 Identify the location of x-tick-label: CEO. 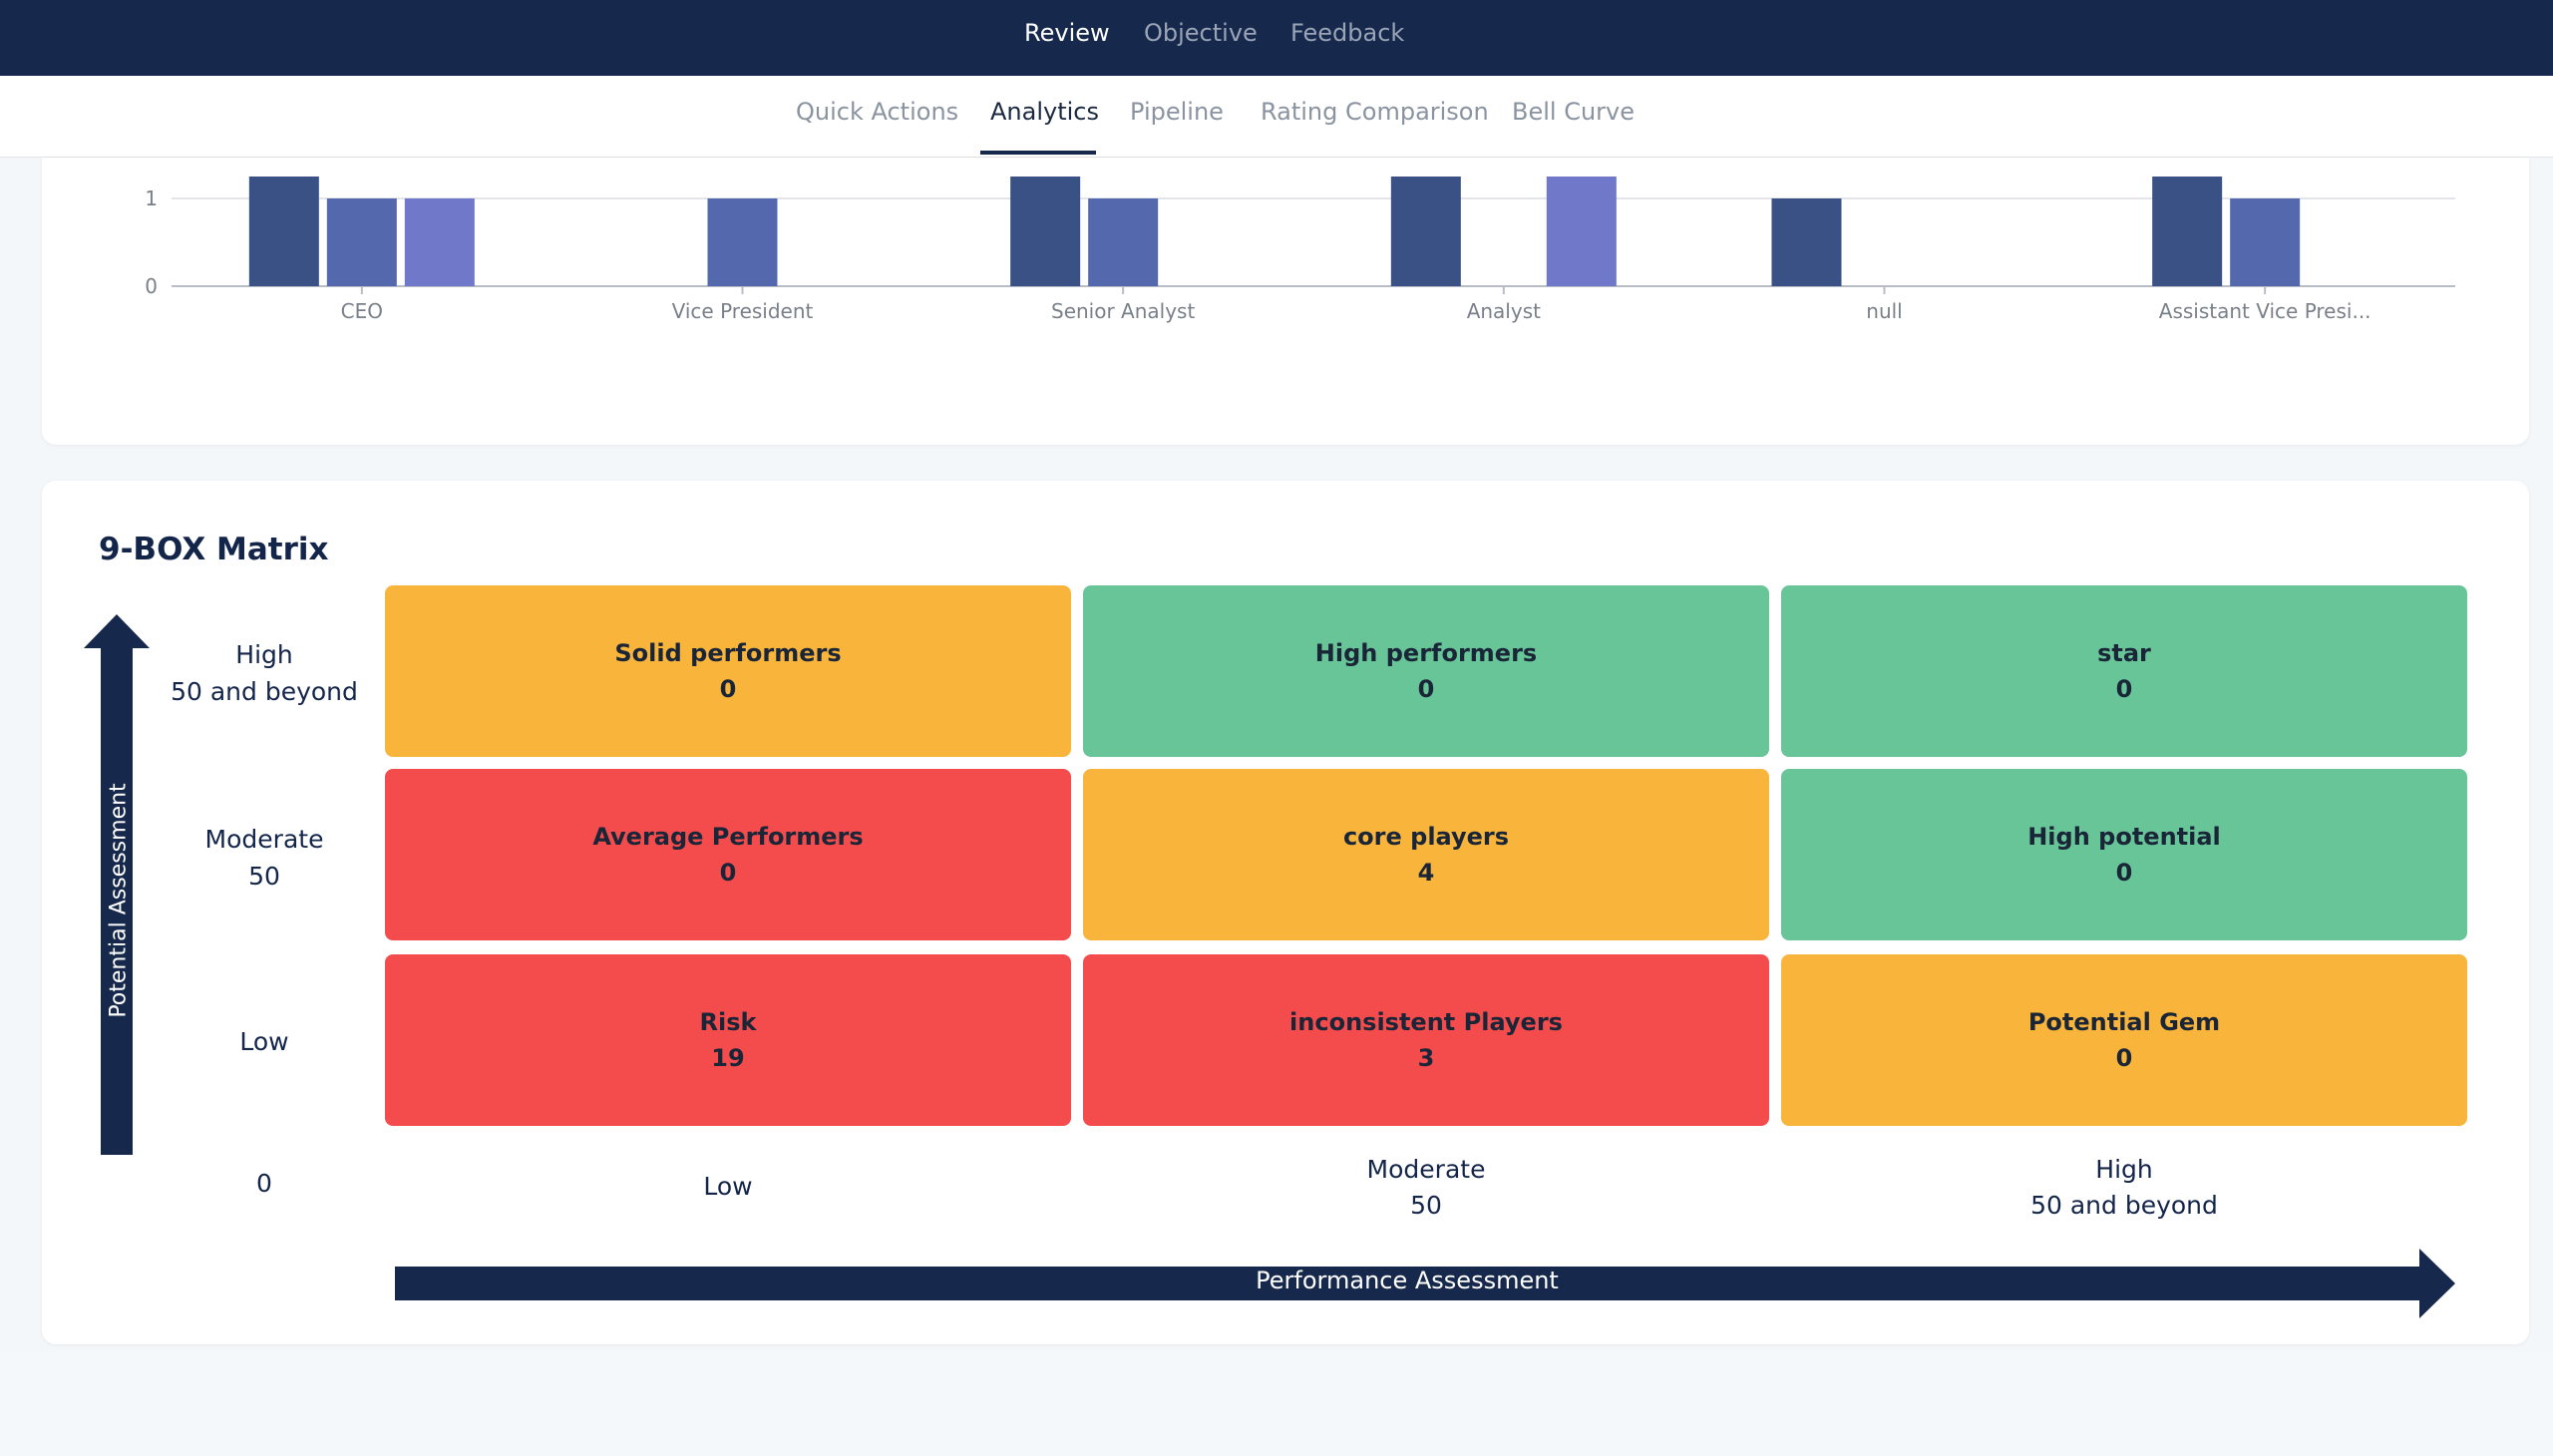
(362, 311).